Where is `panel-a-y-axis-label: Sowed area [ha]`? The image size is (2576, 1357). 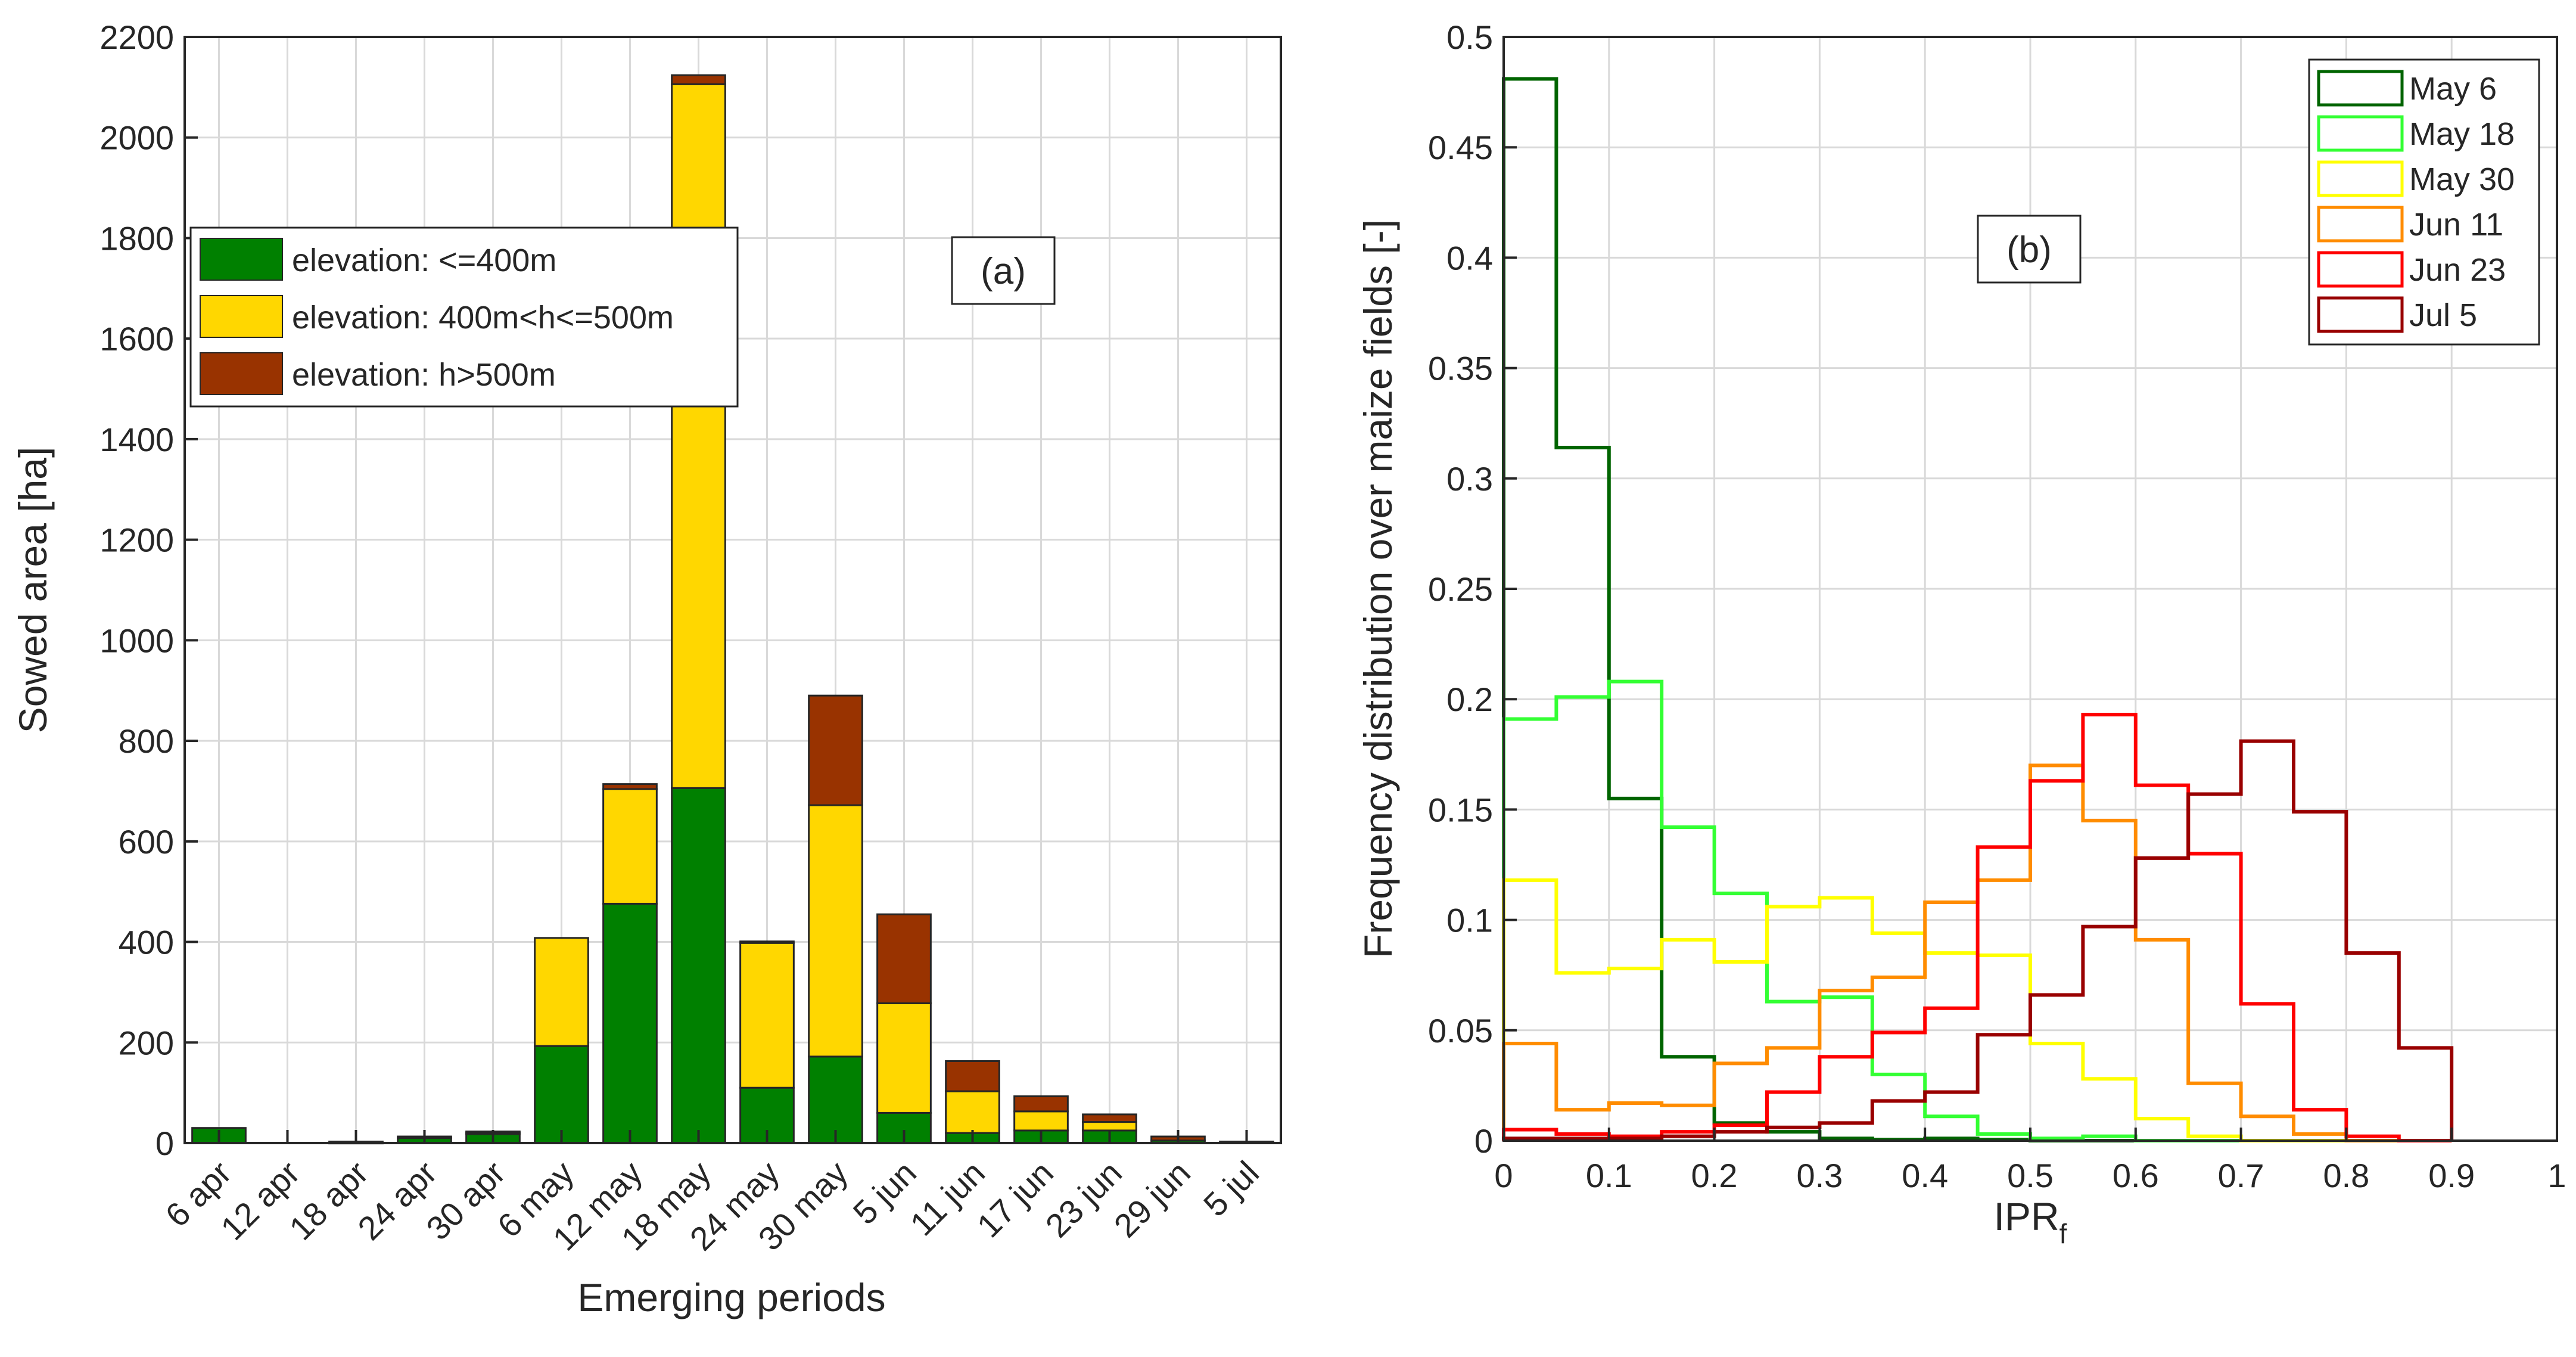 panel-a-y-axis-label: Sowed area [ha] is located at coordinates (33, 590).